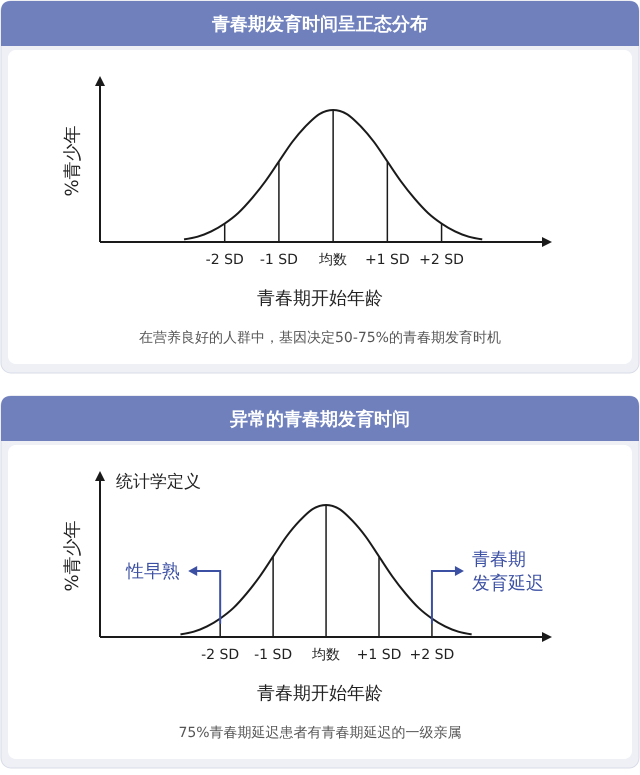  I want to click on text: 统计学定义, so click(158, 482).